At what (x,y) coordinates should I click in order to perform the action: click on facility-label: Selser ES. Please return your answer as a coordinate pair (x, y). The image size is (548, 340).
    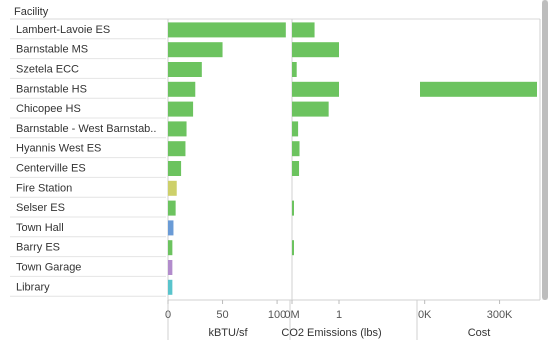
    Looking at the image, I should click on (40, 208).